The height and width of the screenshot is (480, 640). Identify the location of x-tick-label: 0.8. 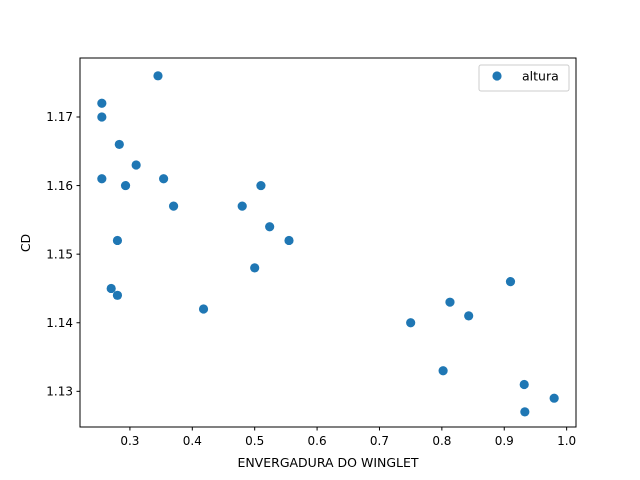
(441, 441).